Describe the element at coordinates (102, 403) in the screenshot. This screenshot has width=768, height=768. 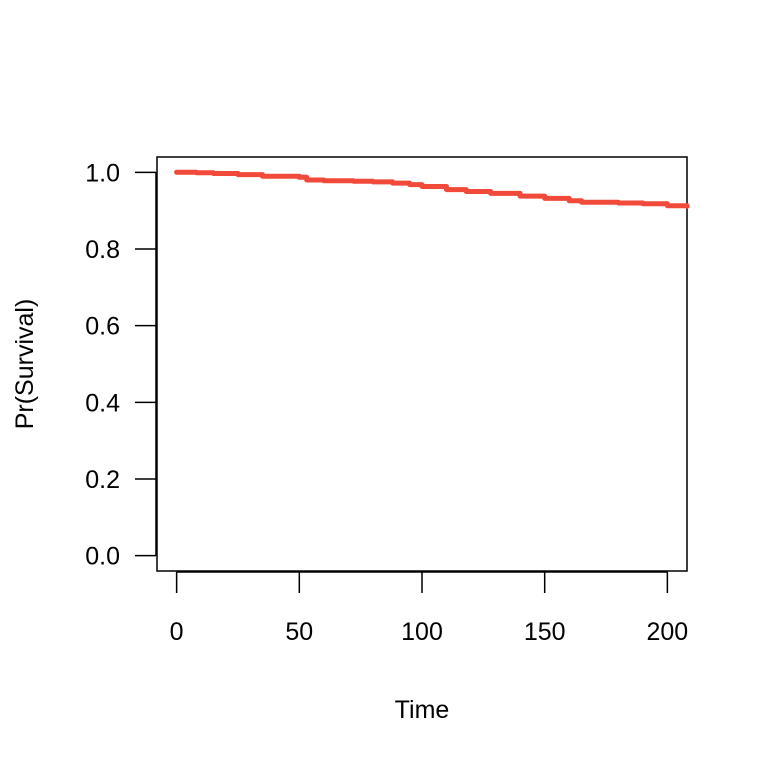
I see `y-tick-label: 0.4` at that location.